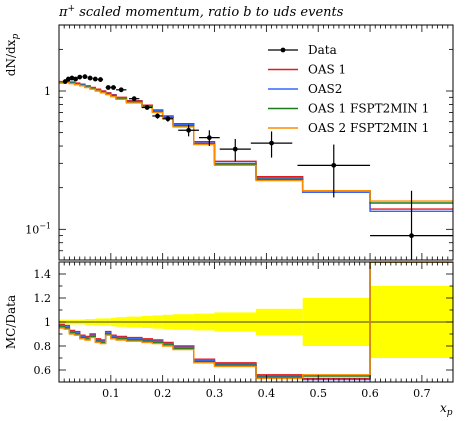 Image resolution: width=467 pixels, height=421 pixels. I want to click on legend-label: OAS 1, so click(327, 70).